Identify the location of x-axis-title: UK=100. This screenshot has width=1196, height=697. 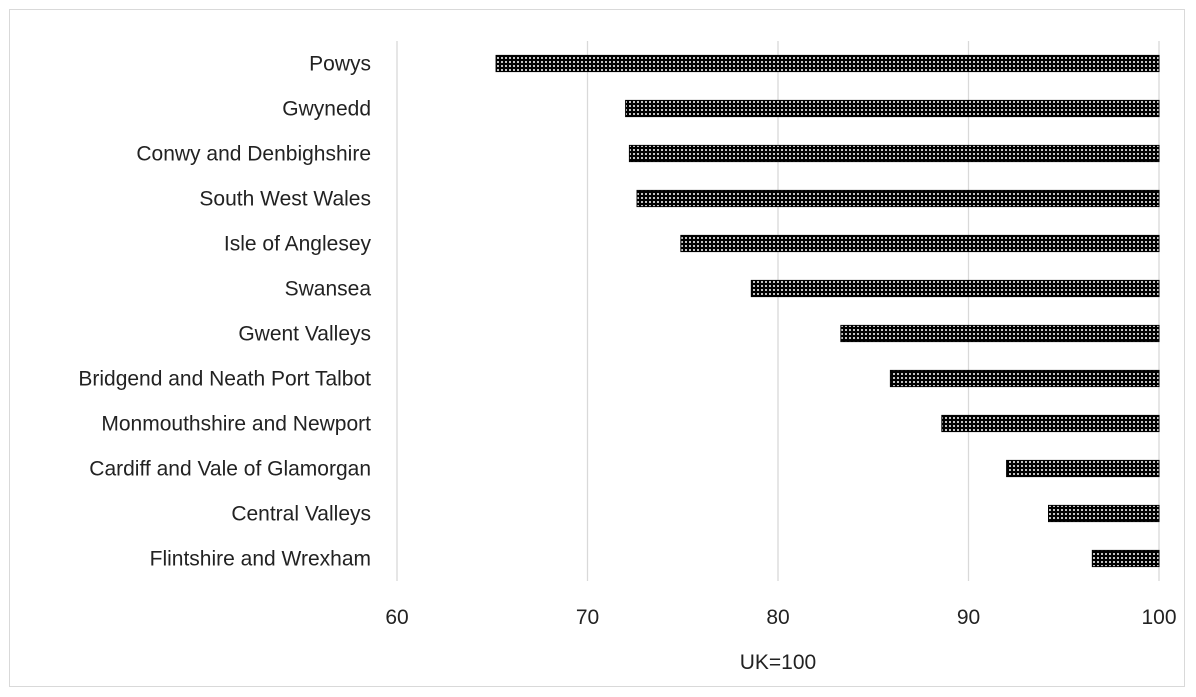
(778, 662).